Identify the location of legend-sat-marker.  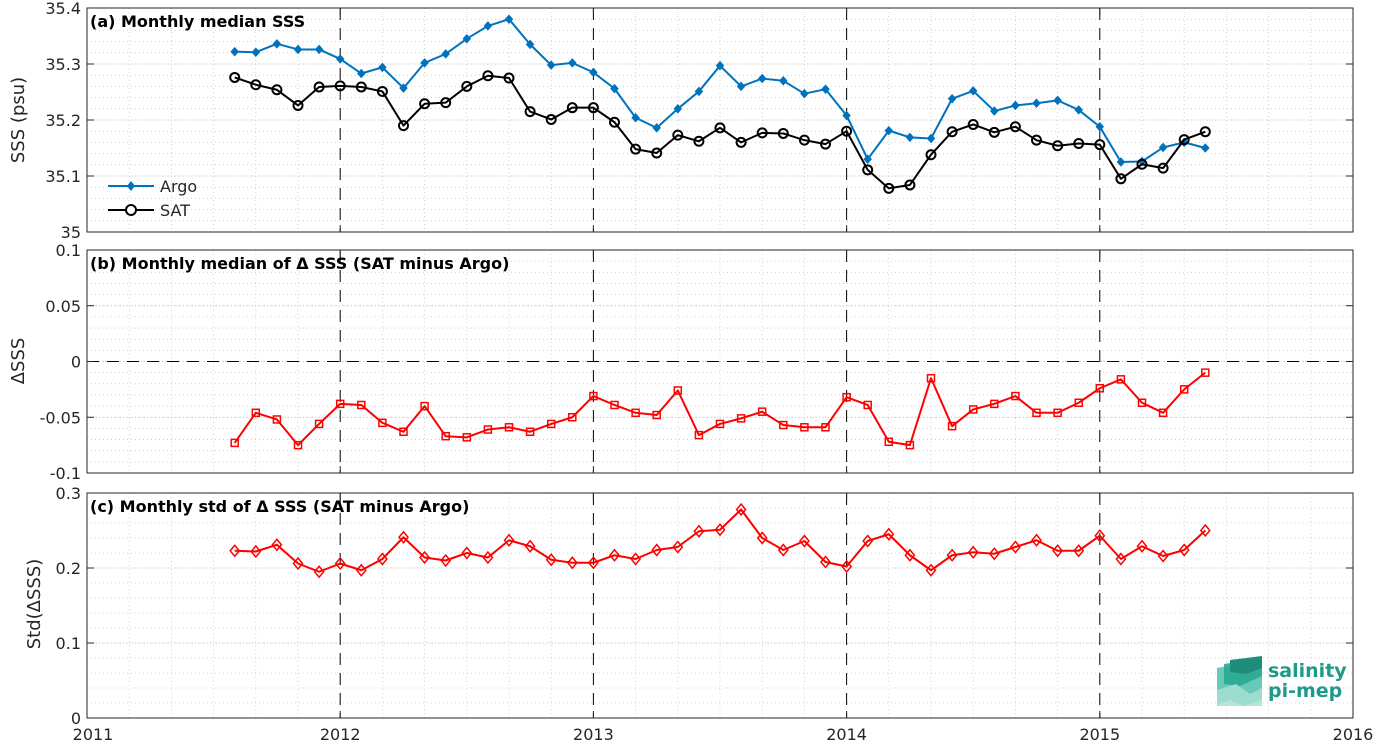
(131, 210).